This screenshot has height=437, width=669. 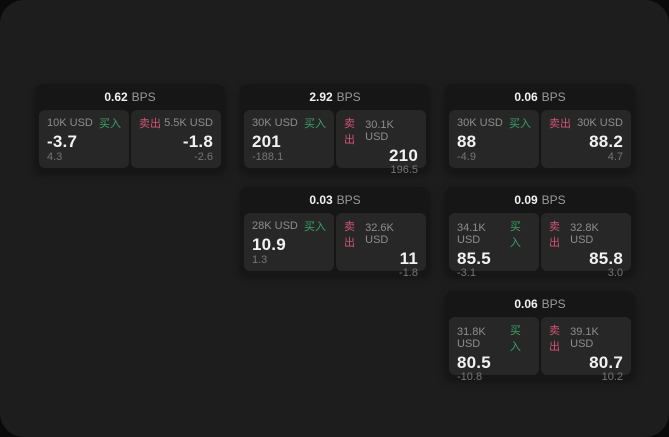 I want to click on sell-price: 88.2, so click(x=606, y=141).